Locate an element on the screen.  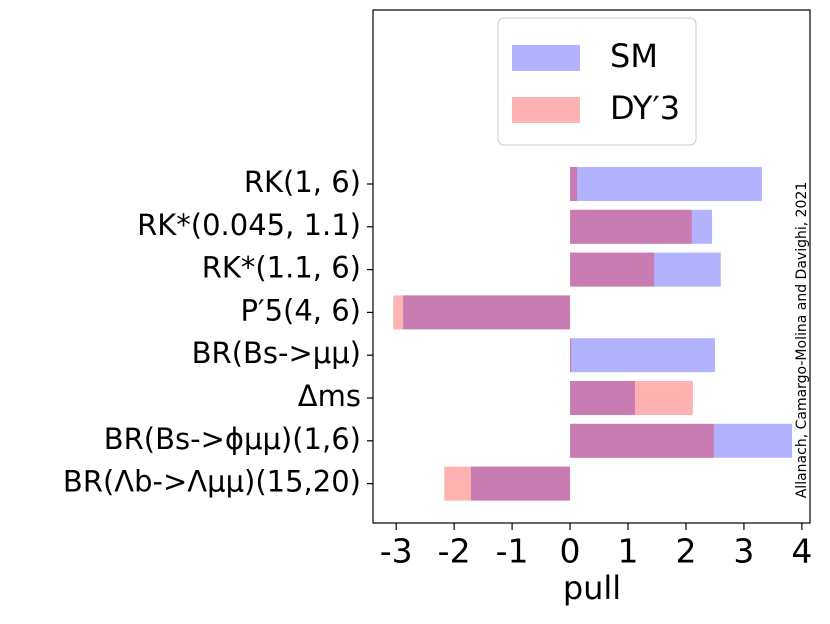
y-tick-label: RK(1, 6) is located at coordinates (302, 182).